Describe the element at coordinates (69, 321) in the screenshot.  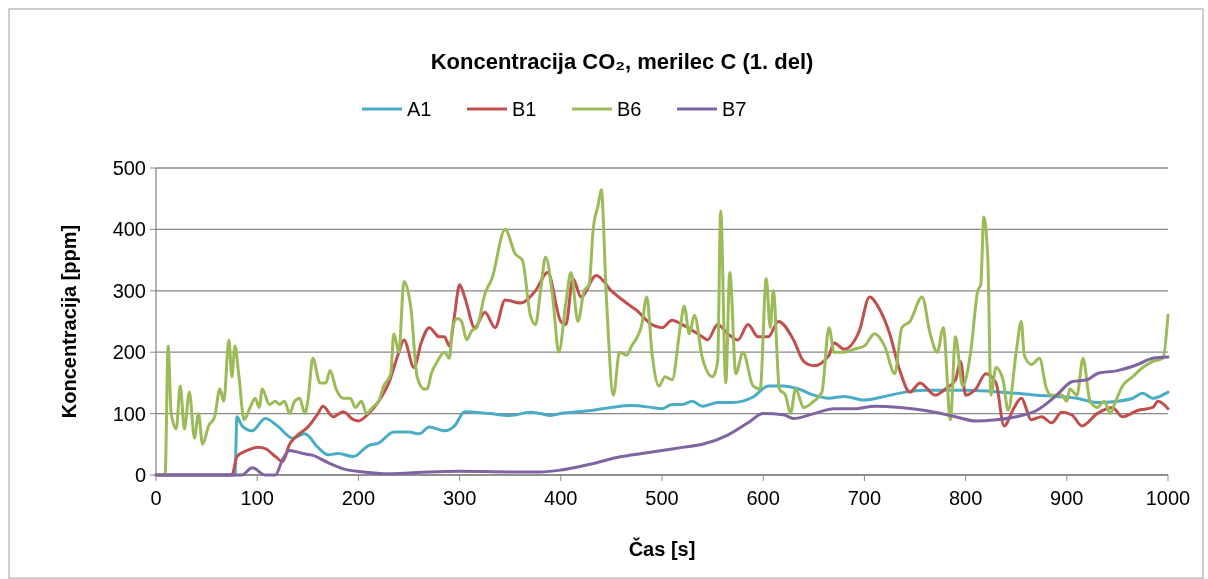
I see `y-axis-title: Koncentracija [ppm]` at that location.